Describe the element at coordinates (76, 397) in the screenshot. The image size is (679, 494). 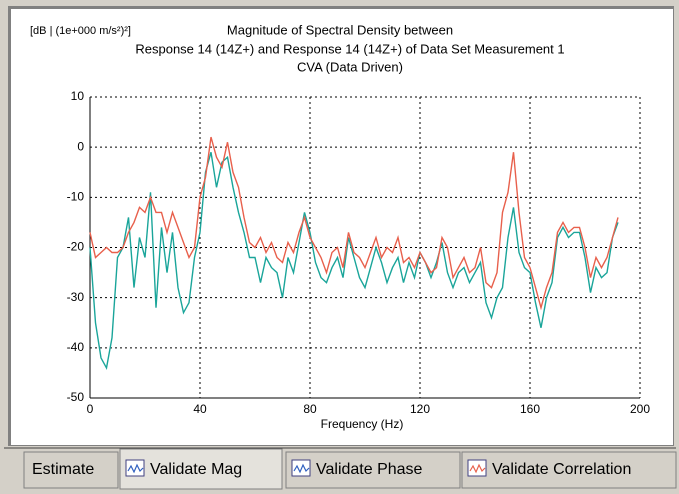
I see `y-tick-label: -50` at that location.